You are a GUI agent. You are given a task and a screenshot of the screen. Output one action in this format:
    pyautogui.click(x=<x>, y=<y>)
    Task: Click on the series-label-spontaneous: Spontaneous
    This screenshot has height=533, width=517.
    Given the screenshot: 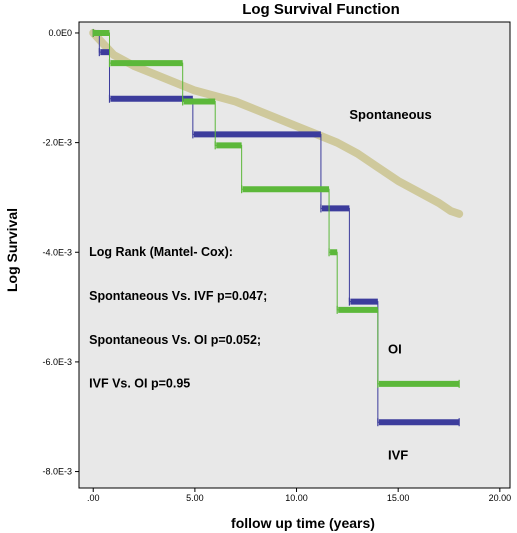 What is the action you would take?
    pyautogui.click(x=390, y=114)
    